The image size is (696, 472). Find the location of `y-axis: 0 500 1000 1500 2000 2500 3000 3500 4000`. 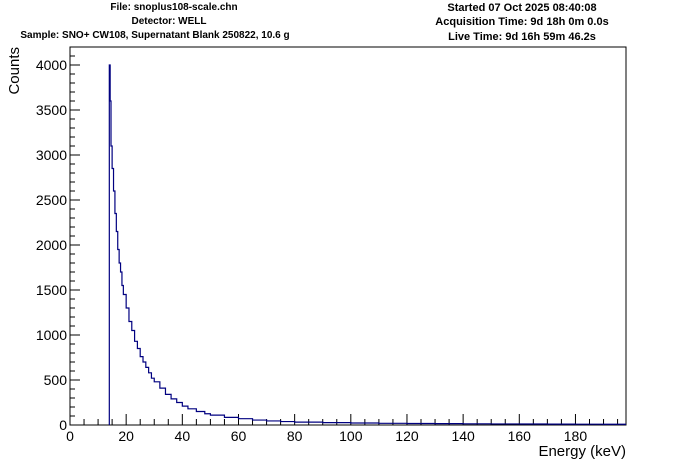

y-axis: 0 500 1000 1500 2000 2500 3000 3500 4000 is located at coordinates (58, 239).